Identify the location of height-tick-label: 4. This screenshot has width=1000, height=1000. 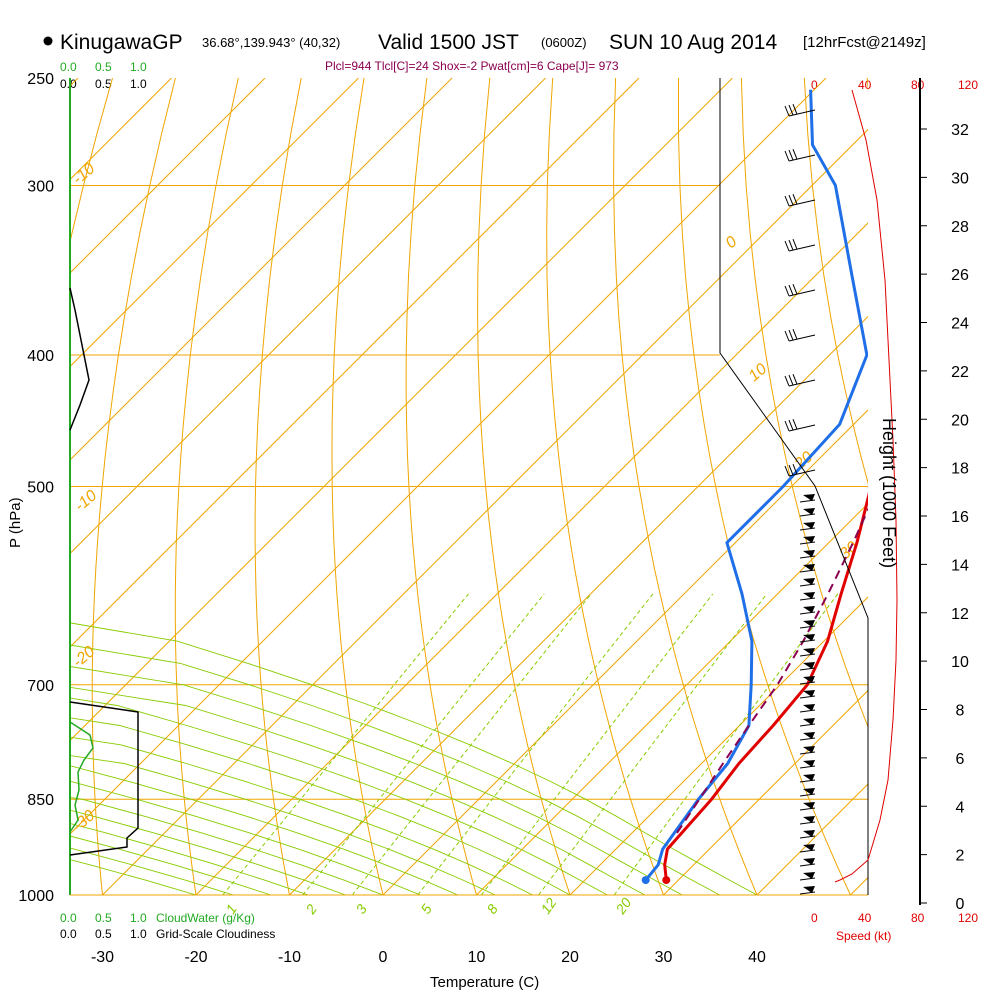
(960, 807).